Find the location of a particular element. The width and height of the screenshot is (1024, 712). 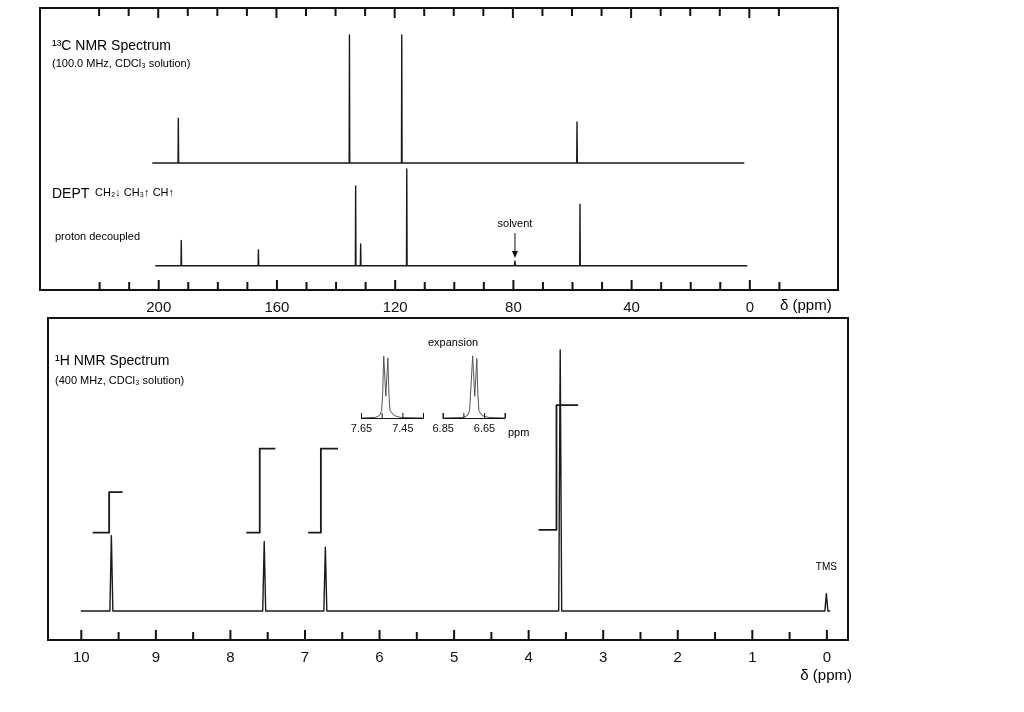

text: DEPT is located at coordinates (71, 193).